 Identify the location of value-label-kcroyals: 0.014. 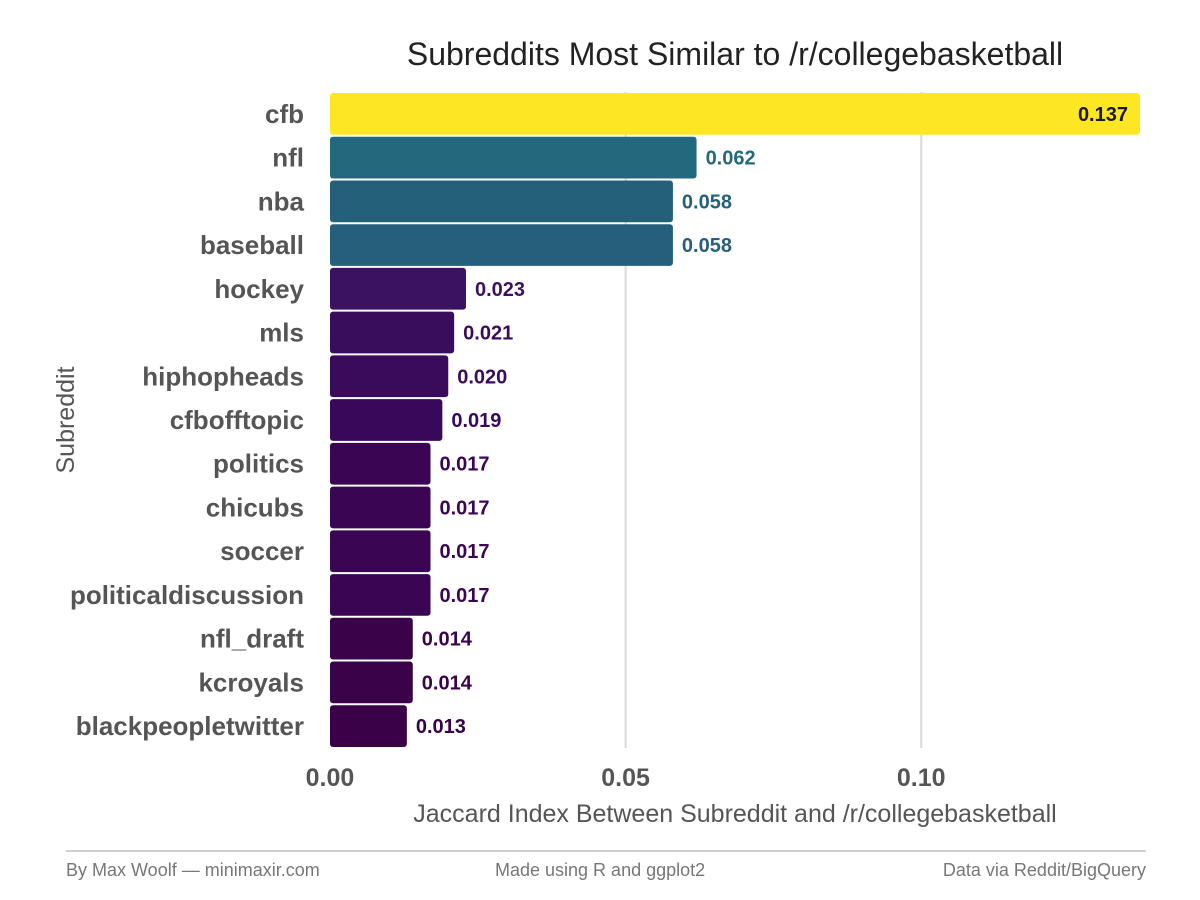
(447, 683).